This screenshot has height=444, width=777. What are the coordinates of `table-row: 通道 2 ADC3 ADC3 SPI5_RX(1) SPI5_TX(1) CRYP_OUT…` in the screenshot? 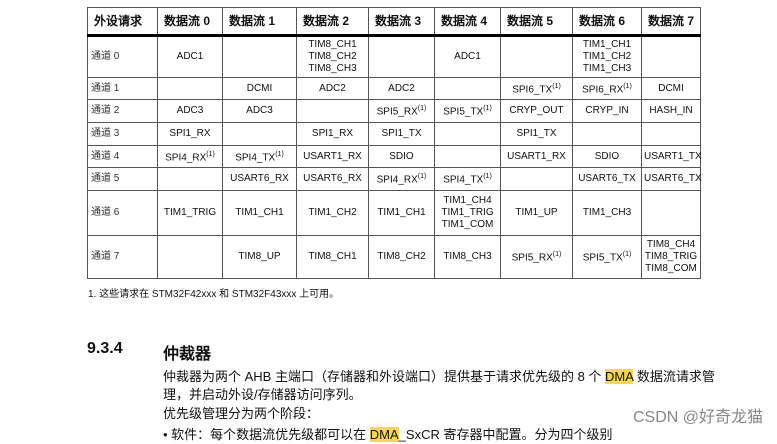 It's located at (394, 111).